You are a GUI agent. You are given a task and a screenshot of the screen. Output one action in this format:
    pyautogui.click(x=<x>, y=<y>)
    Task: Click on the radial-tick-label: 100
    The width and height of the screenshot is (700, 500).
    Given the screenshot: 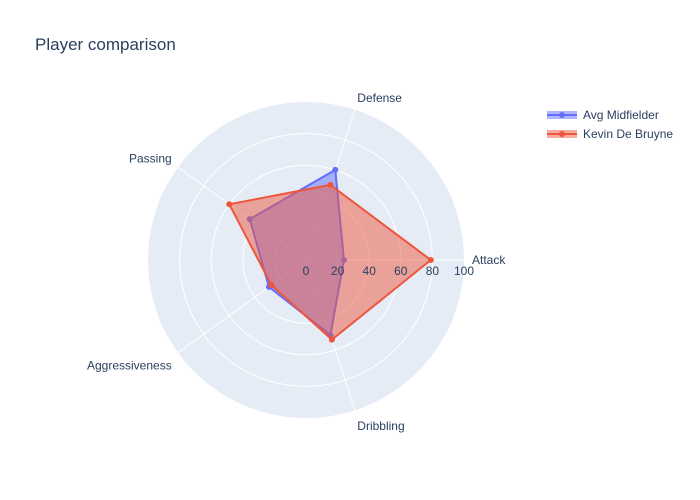 What is the action you would take?
    pyautogui.click(x=464, y=271)
    